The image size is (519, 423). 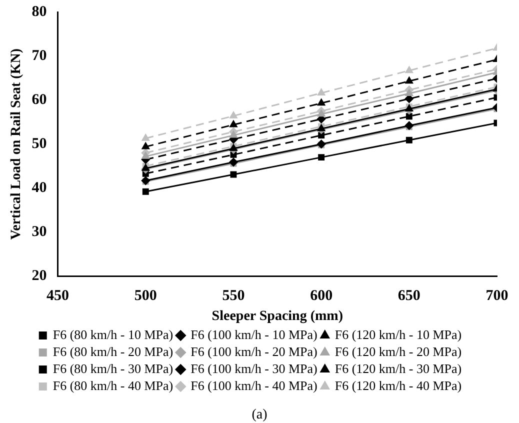 What do you see at coordinates (409, 296) in the screenshot?
I see `x-tick-label: 650` at bounding box center [409, 296].